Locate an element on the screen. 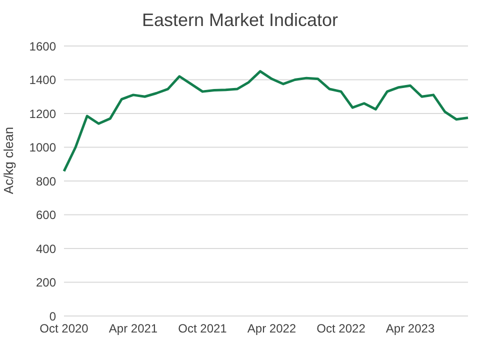 The height and width of the screenshot is (346, 480). x-tick-label: Oct 2020 is located at coordinates (64, 329).